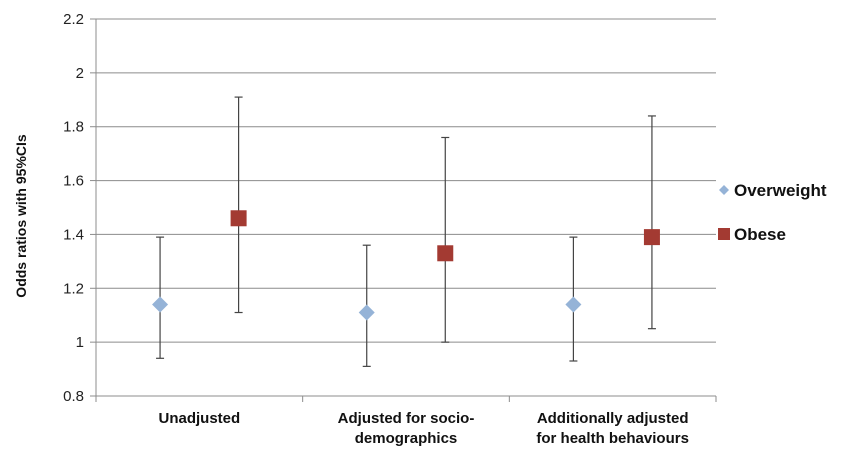 The height and width of the screenshot is (452, 862). I want to click on y-axis-title: Odds ratios with 95%CIs, so click(21, 216).